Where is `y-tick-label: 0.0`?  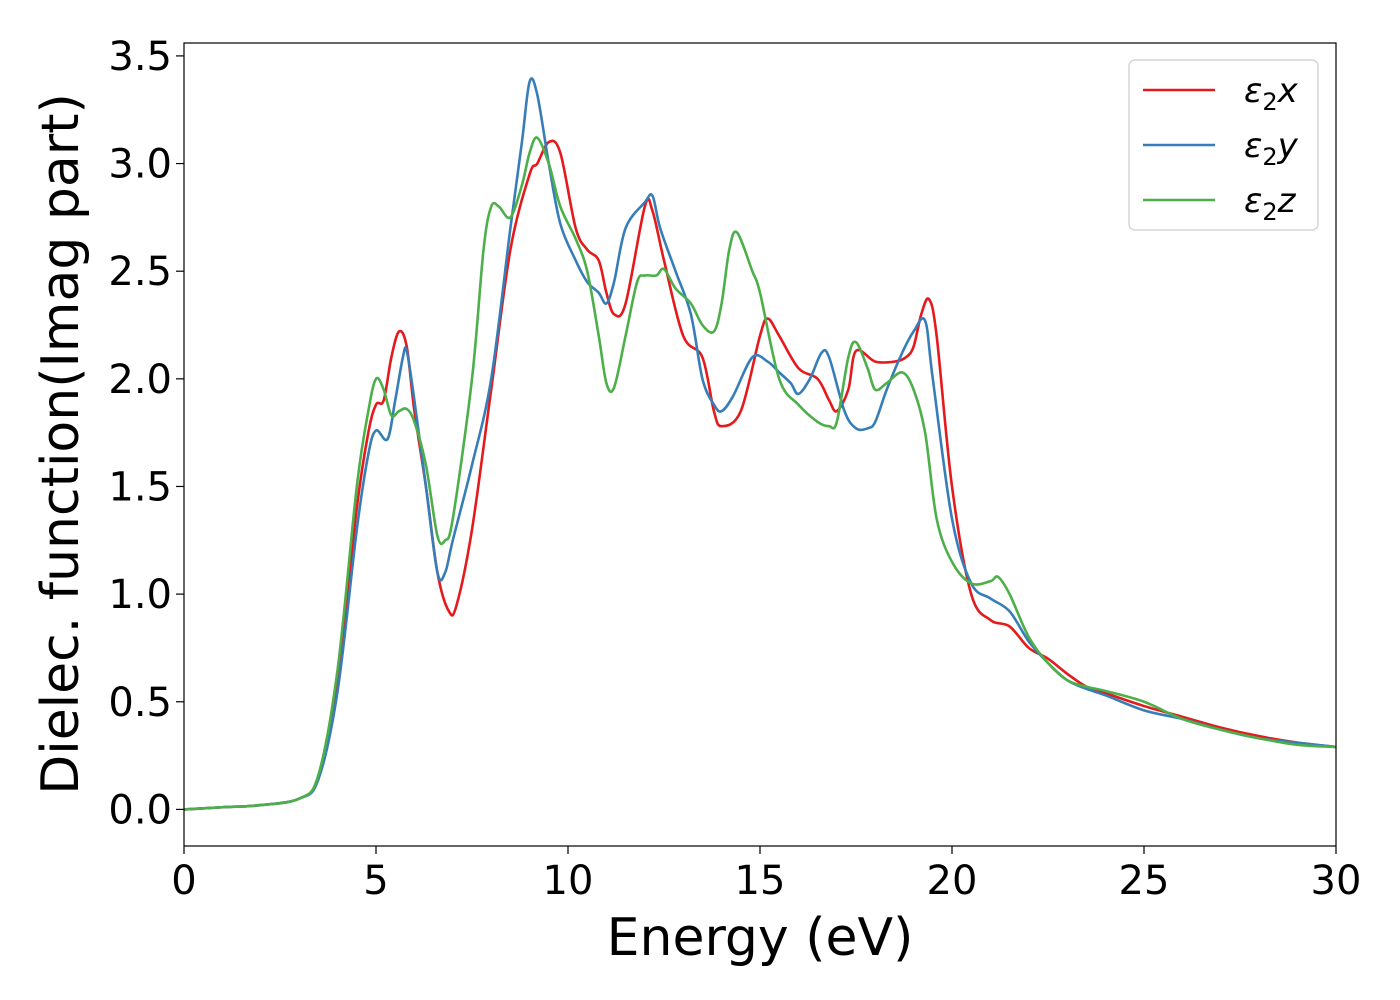
y-tick-label: 0.0 is located at coordinates (140, 810).